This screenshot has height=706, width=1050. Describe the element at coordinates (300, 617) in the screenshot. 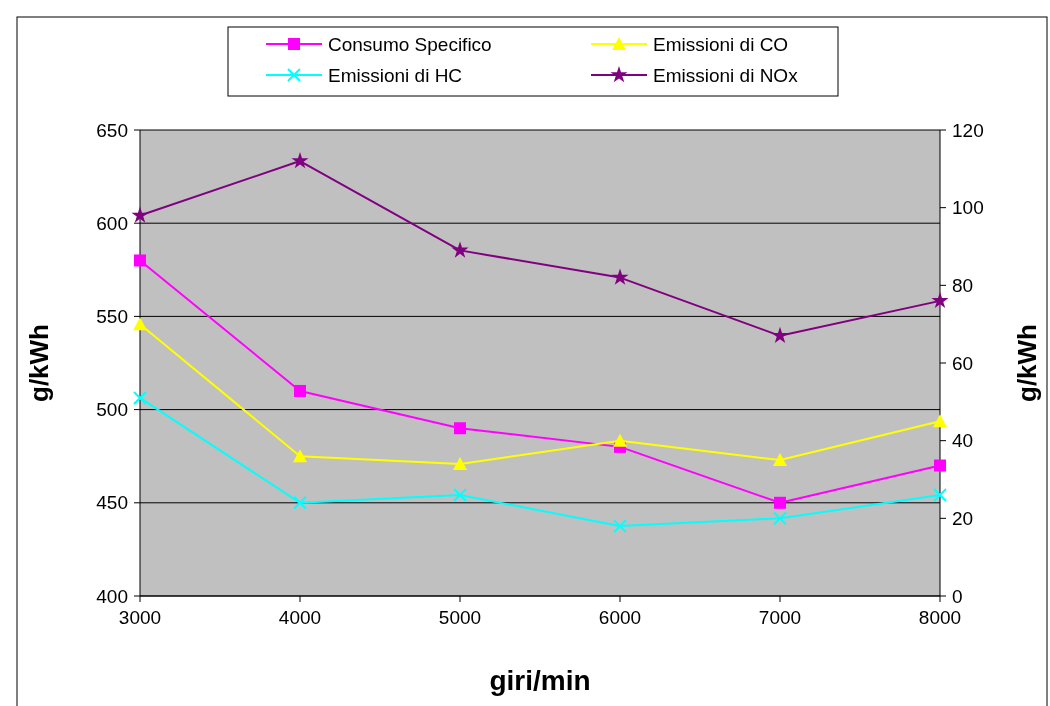

I see `x-tick-label: 4000` at that location.